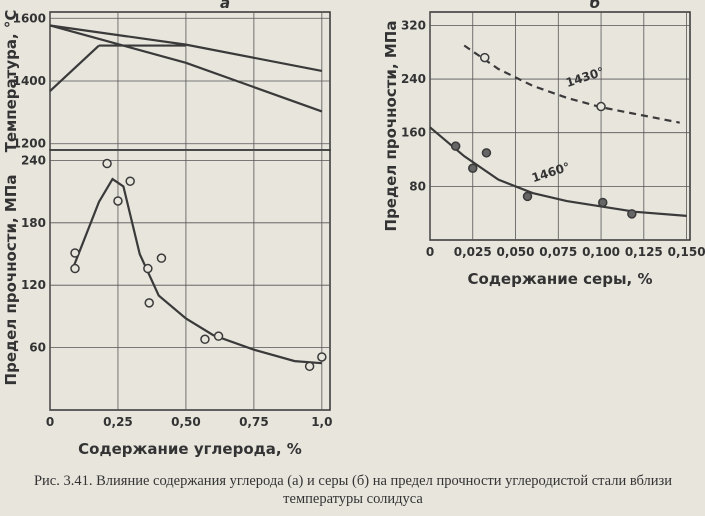 The height and width of the screenshot is (516, 705). I want to click on y-tick-label: 1400, so click(29, 81).